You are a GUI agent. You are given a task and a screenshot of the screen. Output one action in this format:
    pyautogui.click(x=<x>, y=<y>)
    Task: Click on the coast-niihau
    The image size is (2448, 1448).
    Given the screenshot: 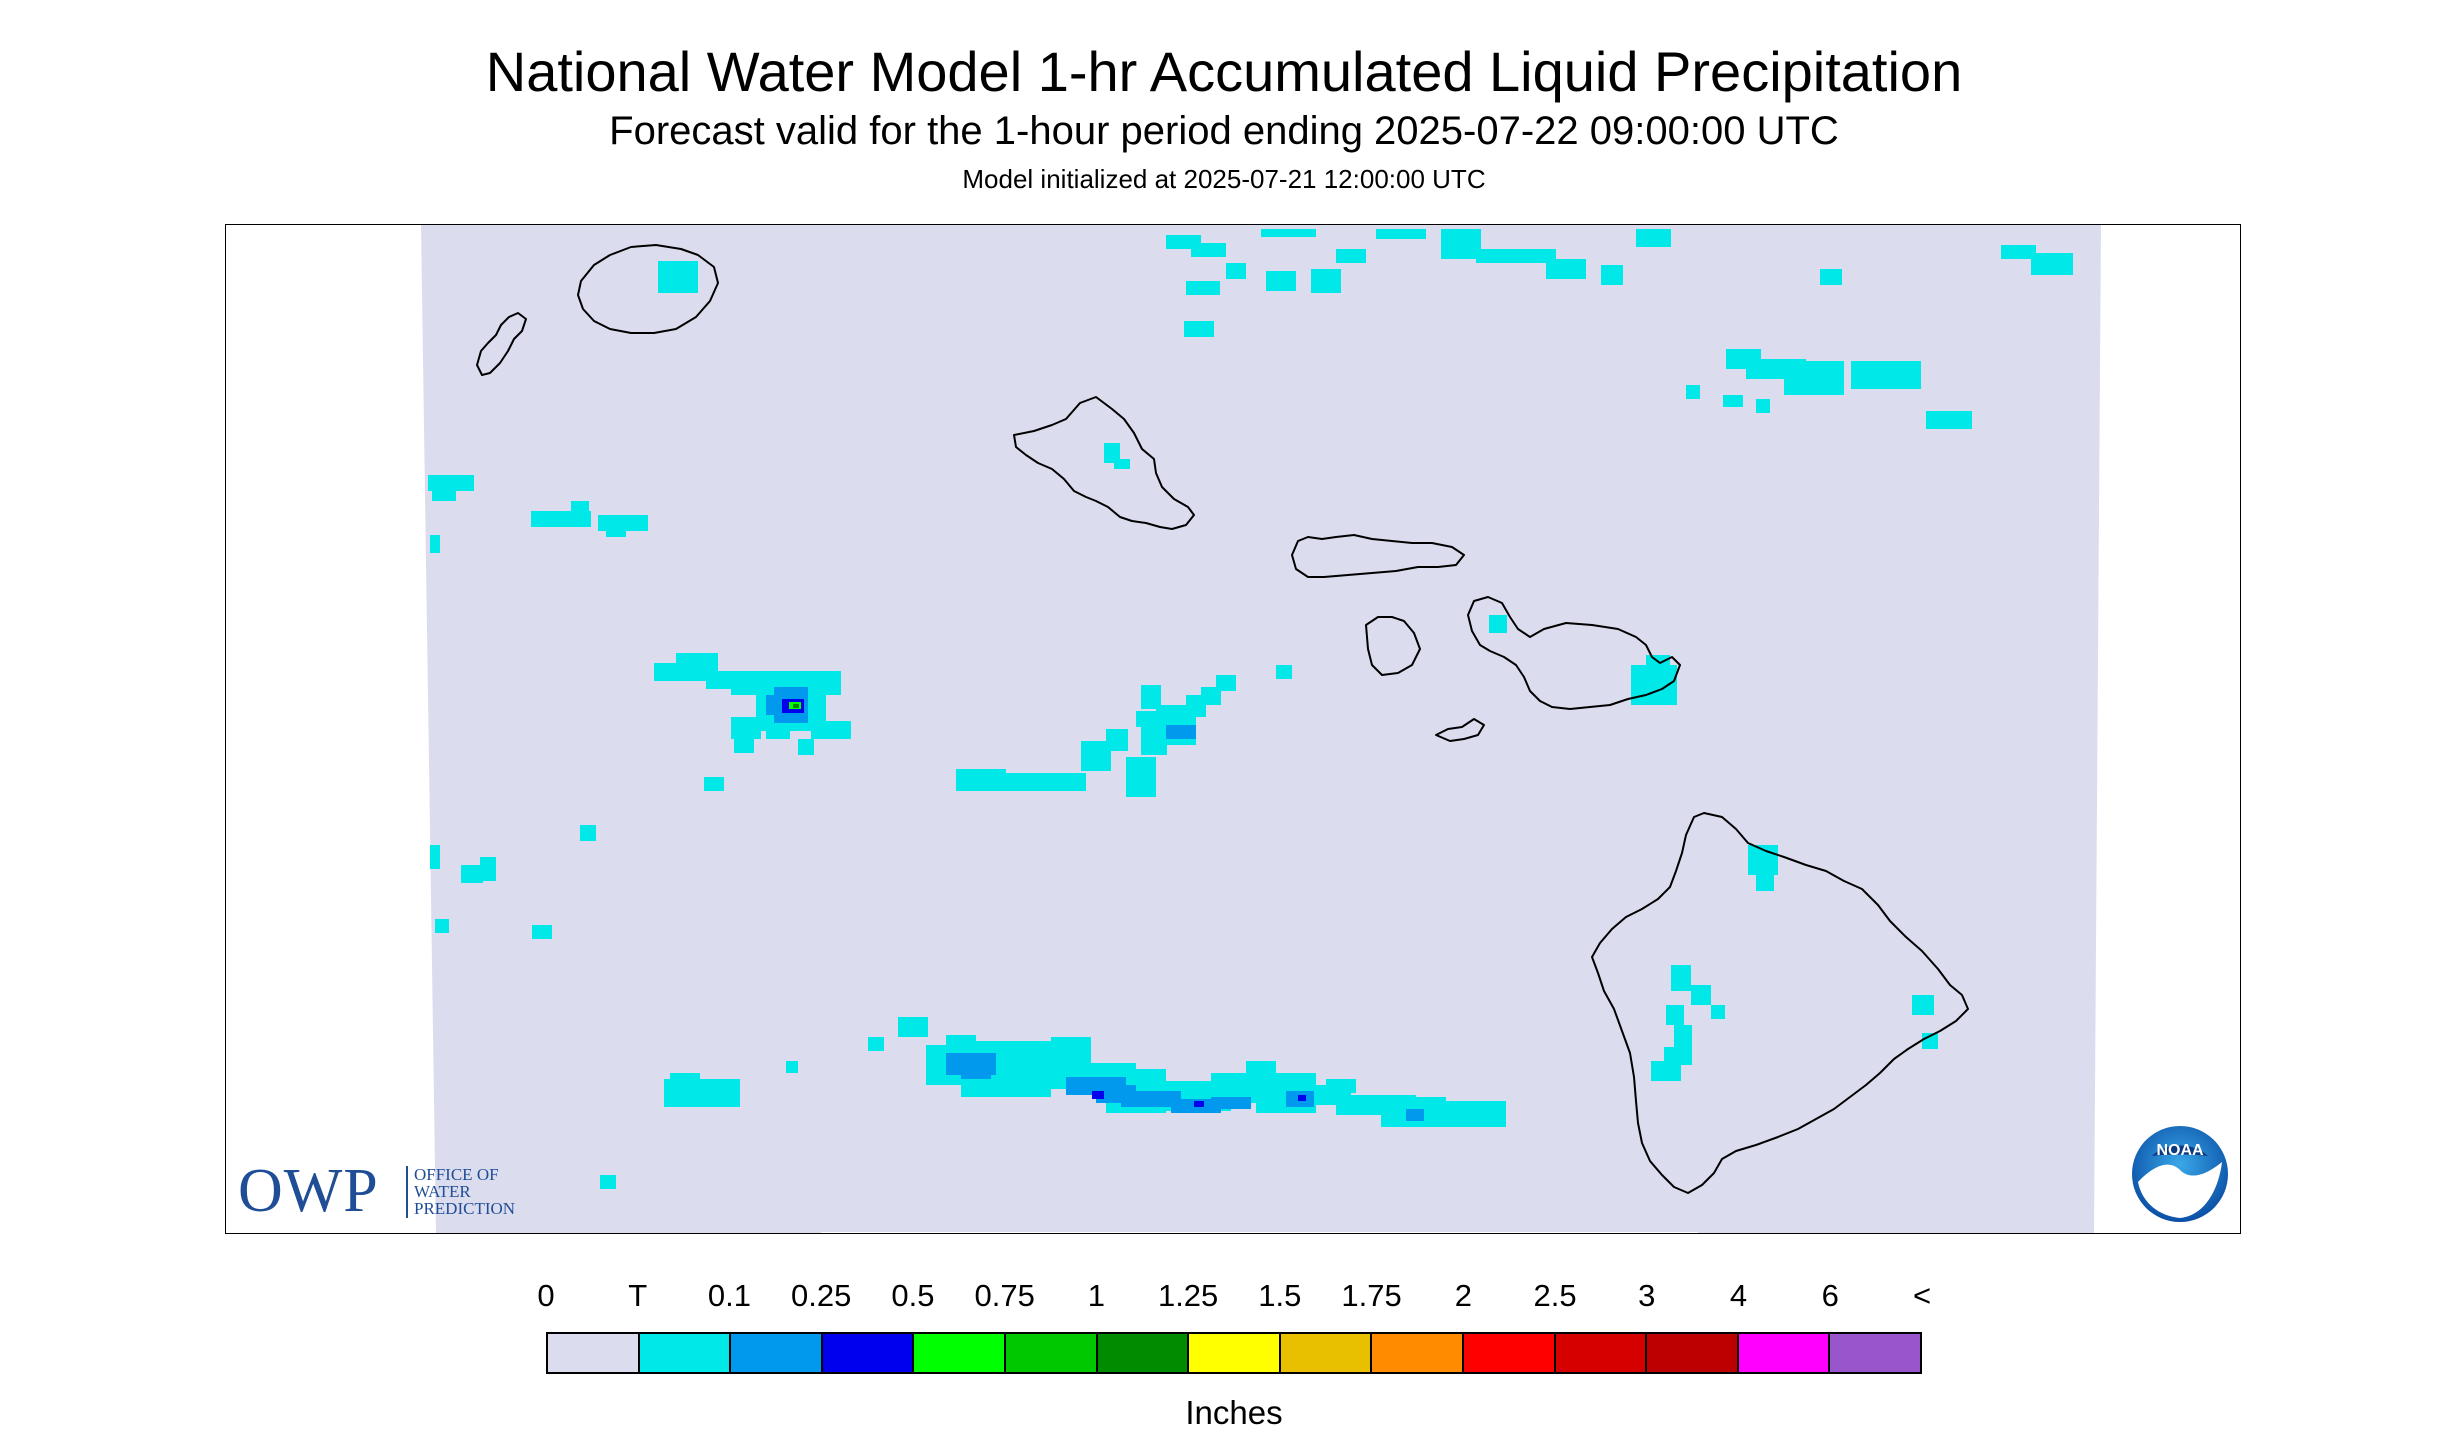 What is the action you would take?
    pyautogui.click(x=501, y=344)
    